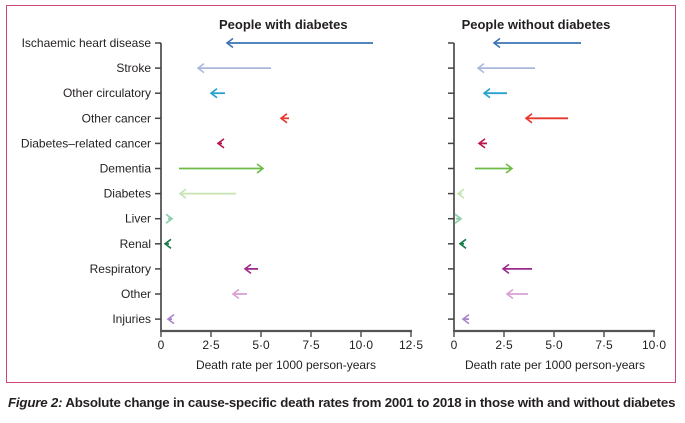  What do you see at coordinates (107, 93) in the screenshot?
I see `category-label: Other circulatory` at bounding box center [107, 93].